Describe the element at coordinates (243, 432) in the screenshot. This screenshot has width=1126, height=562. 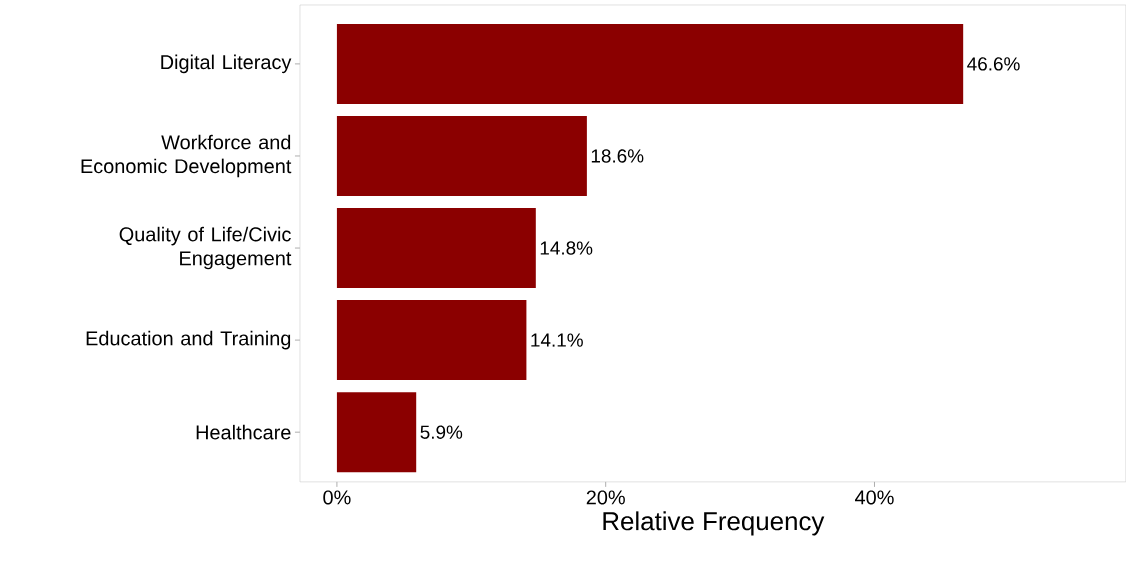
I see `y-tick-label: Healthcare` at that location.